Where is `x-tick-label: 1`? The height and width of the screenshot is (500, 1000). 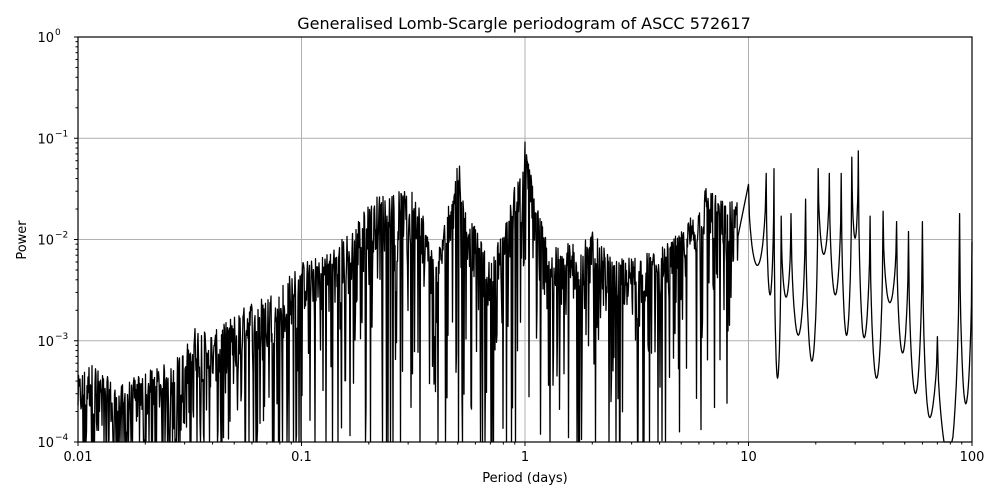 x-tick-label: 1 is located at coordinates (525, 457).